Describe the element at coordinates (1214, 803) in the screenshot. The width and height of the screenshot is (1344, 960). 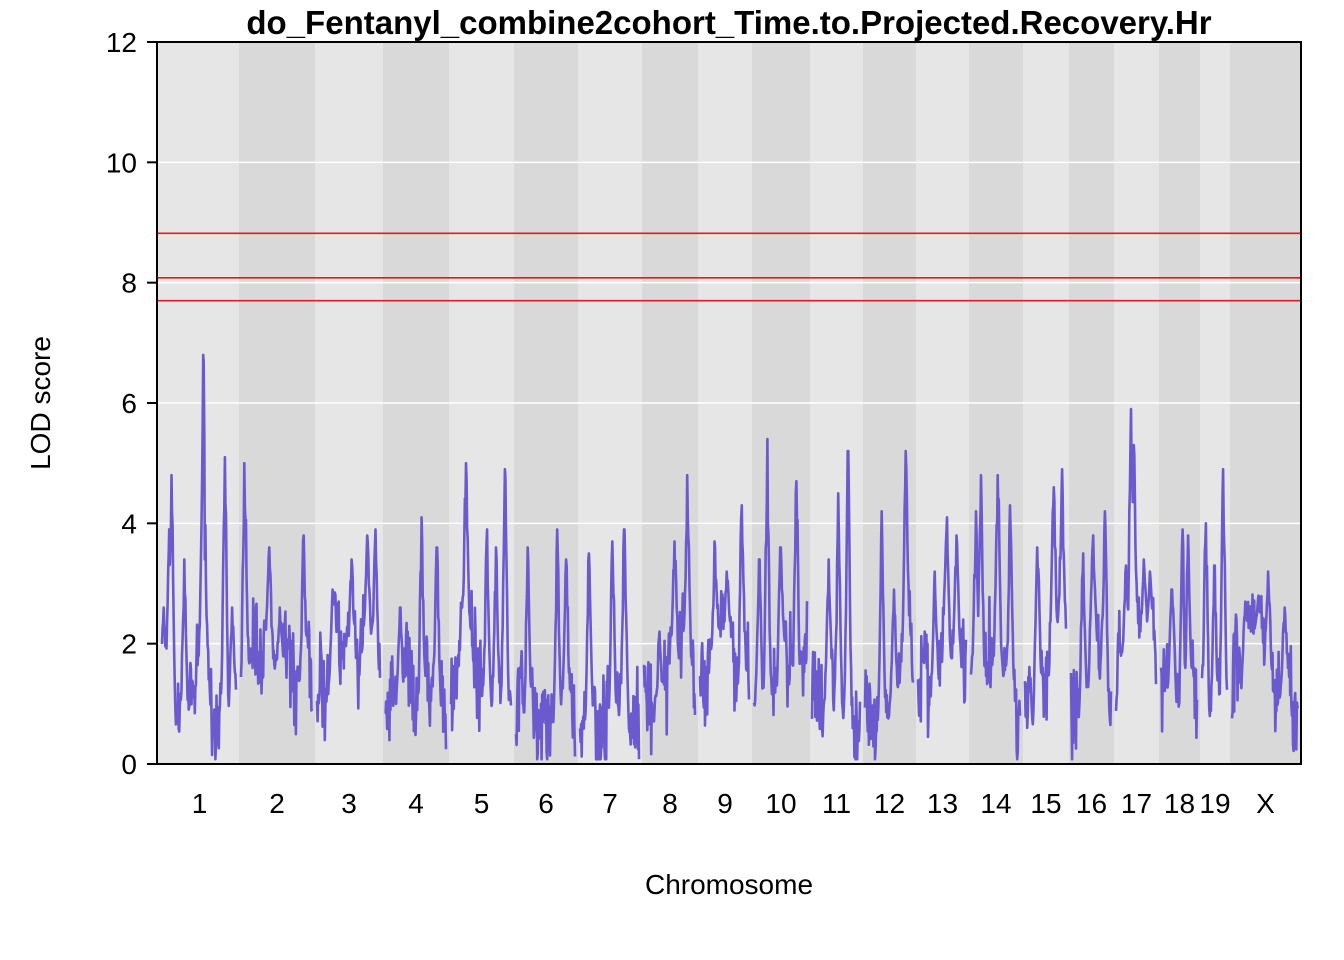
I see `chromosome-label-19: 19` at that location.